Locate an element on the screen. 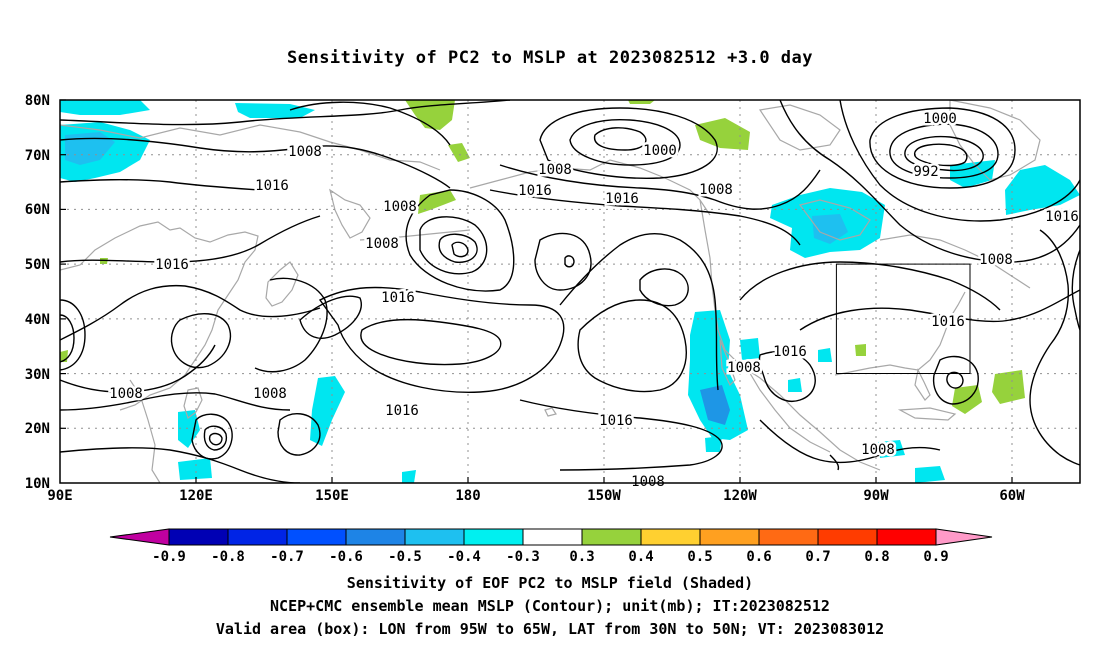 The image size is (1100, 650). coastline-asia is located at coordinates (159, 316).